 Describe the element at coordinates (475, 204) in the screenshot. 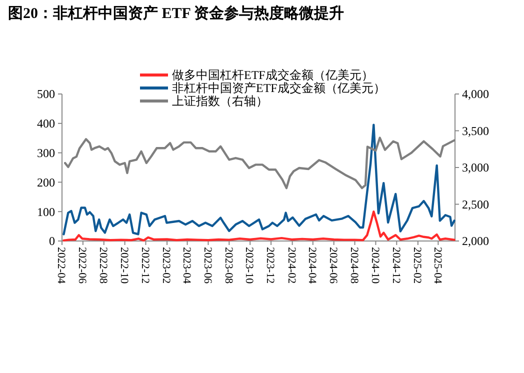

I see `y2-tick-label: 2,500` at that location.